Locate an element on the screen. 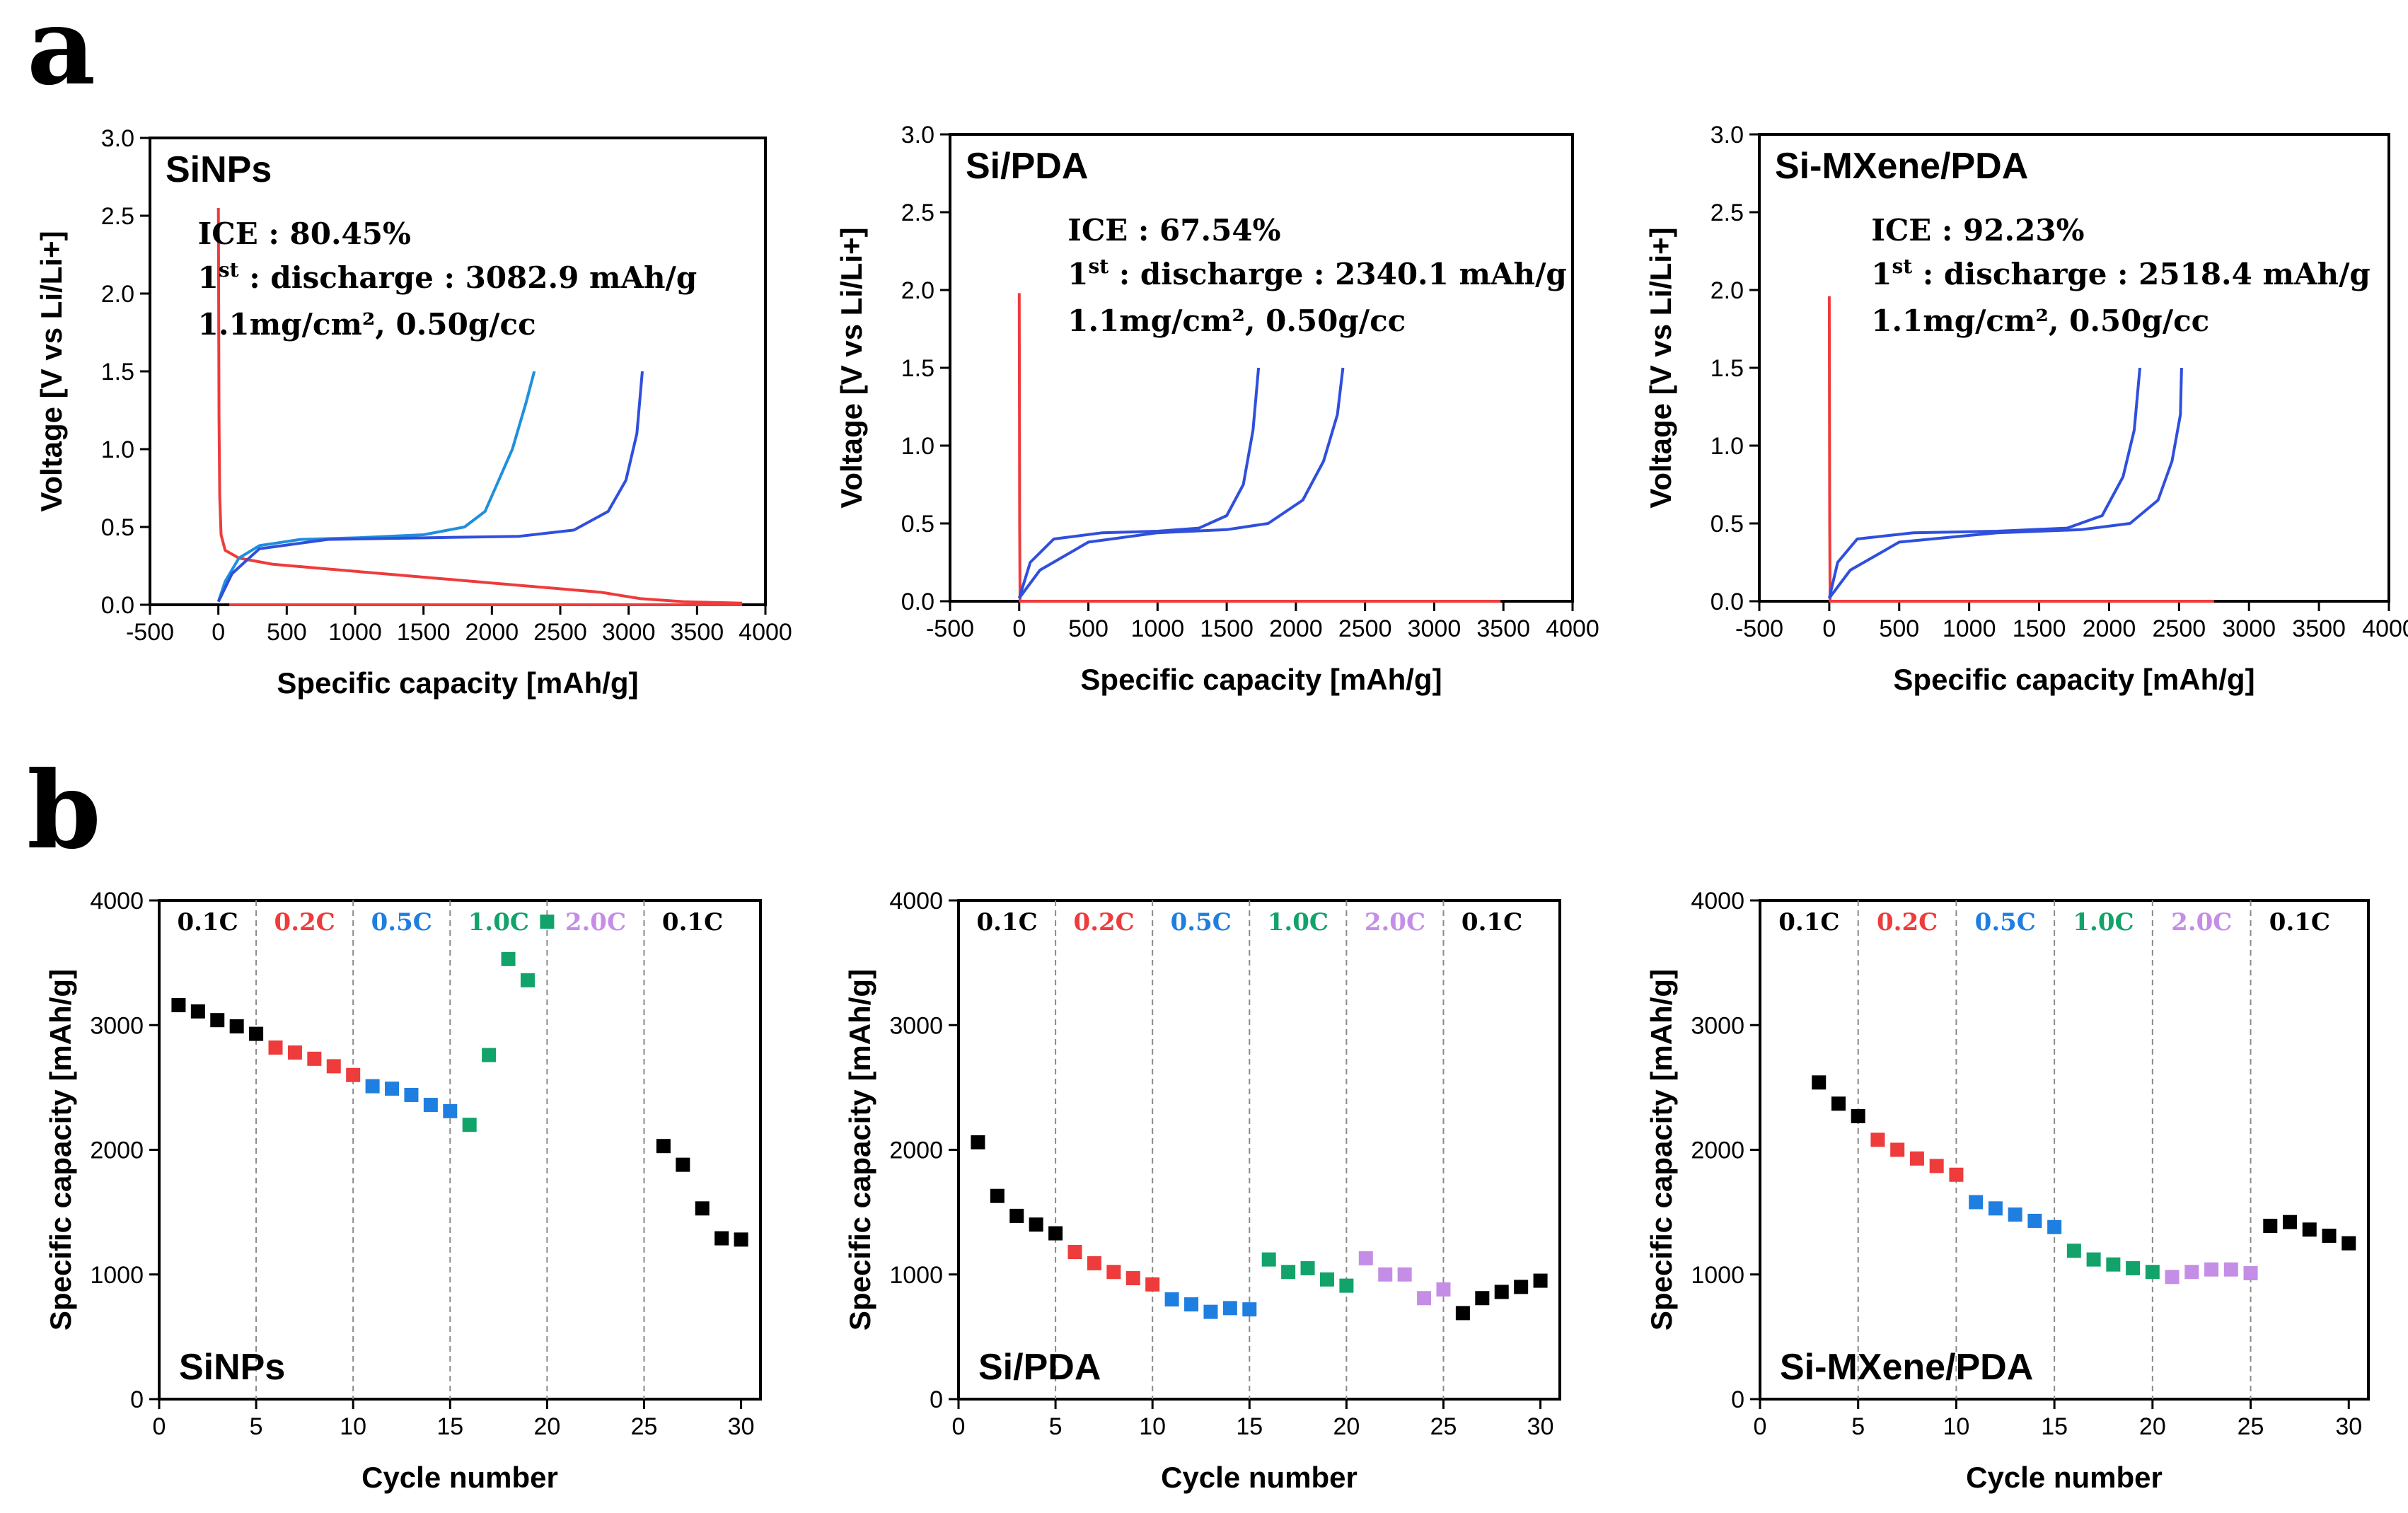 This screenshot has width=2408, height=1513. ice-annotation: ICE : 92.23% is located at coordinates (1978, 230).